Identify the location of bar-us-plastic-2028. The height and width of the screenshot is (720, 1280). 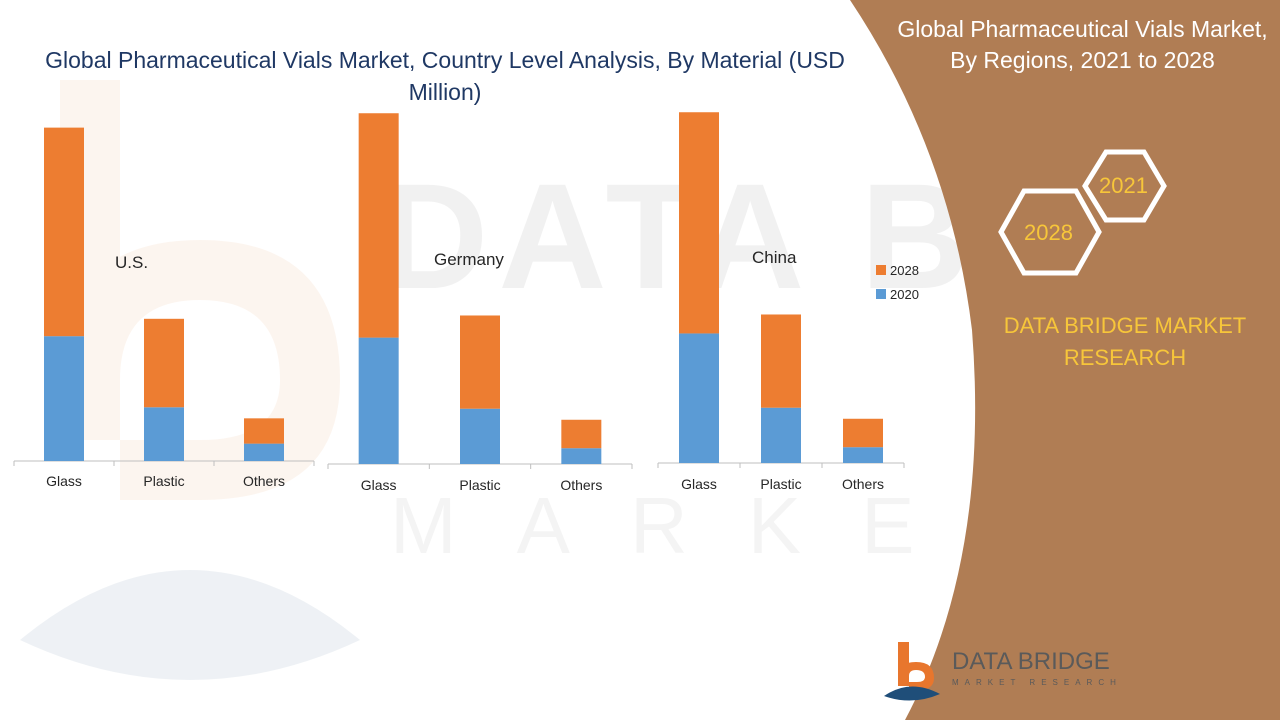
(164, 363).